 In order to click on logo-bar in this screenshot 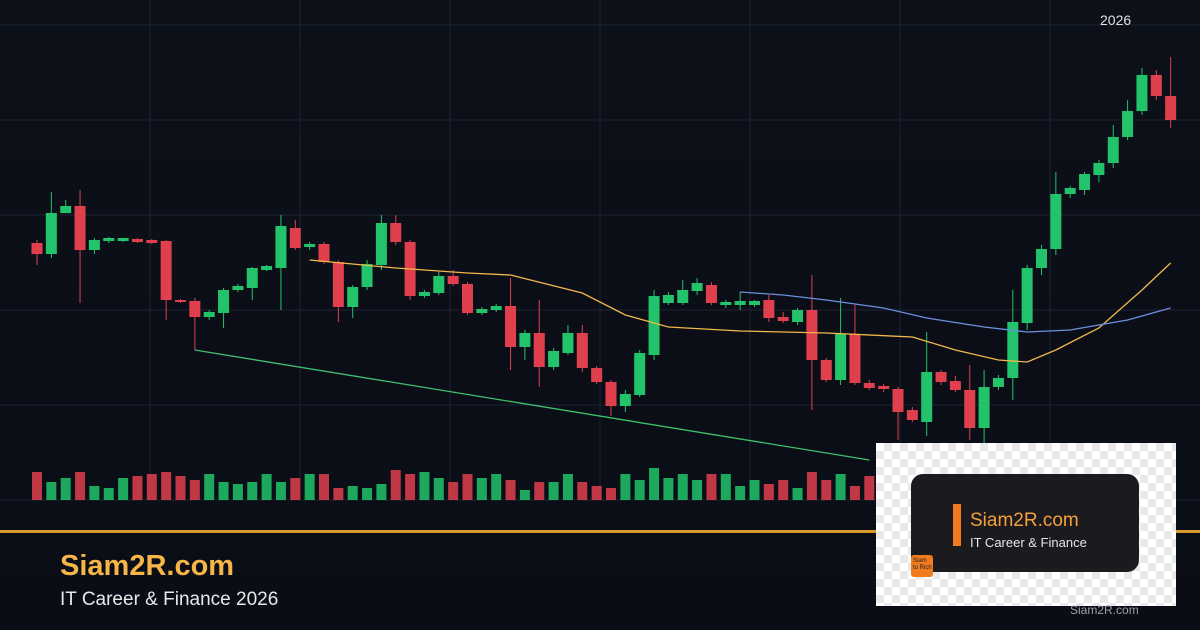, I will do `click(957, 525)`.